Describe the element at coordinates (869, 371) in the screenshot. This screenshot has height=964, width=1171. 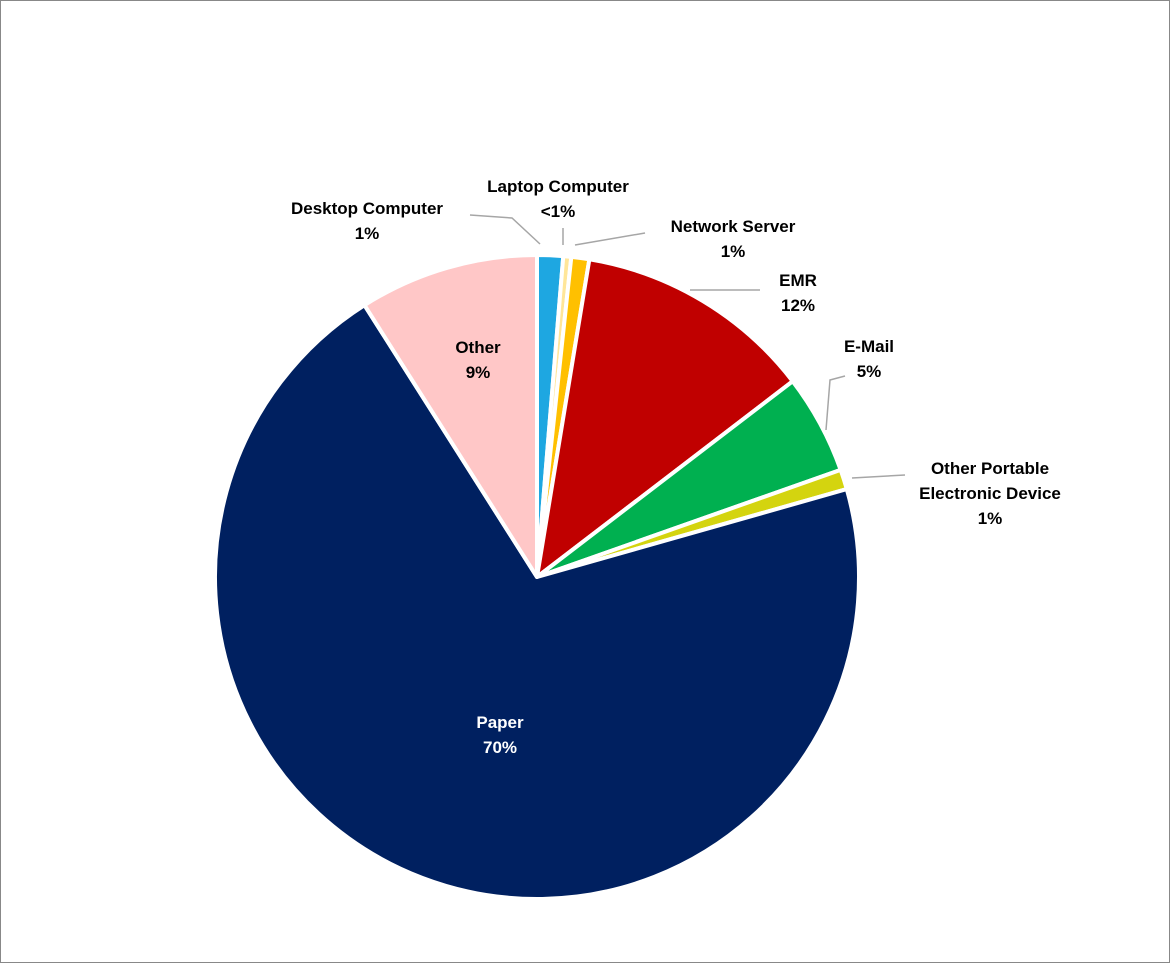
I see `value-label: 5%` at that location.